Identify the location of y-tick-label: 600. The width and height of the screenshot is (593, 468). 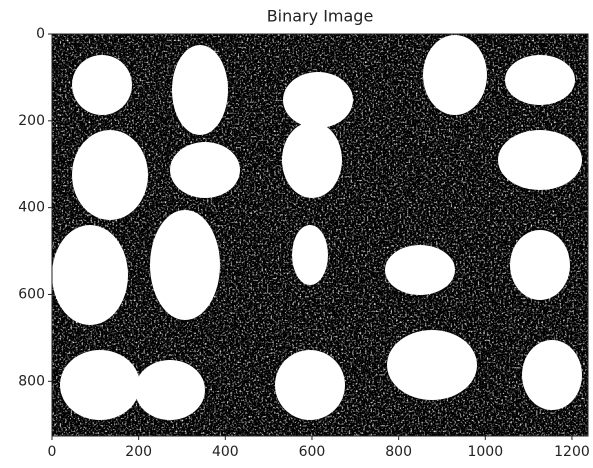
(31, 294).